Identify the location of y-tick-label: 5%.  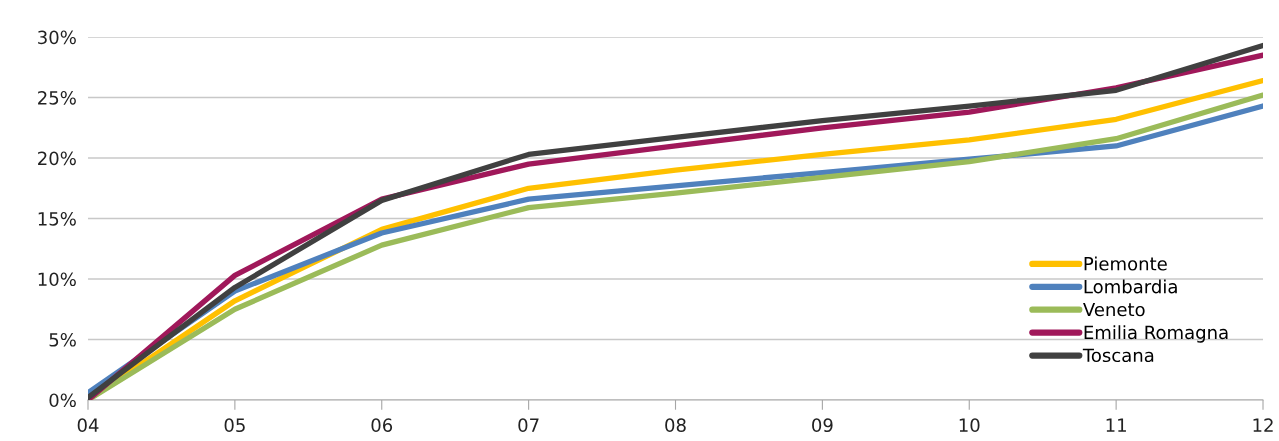
(62, 339).